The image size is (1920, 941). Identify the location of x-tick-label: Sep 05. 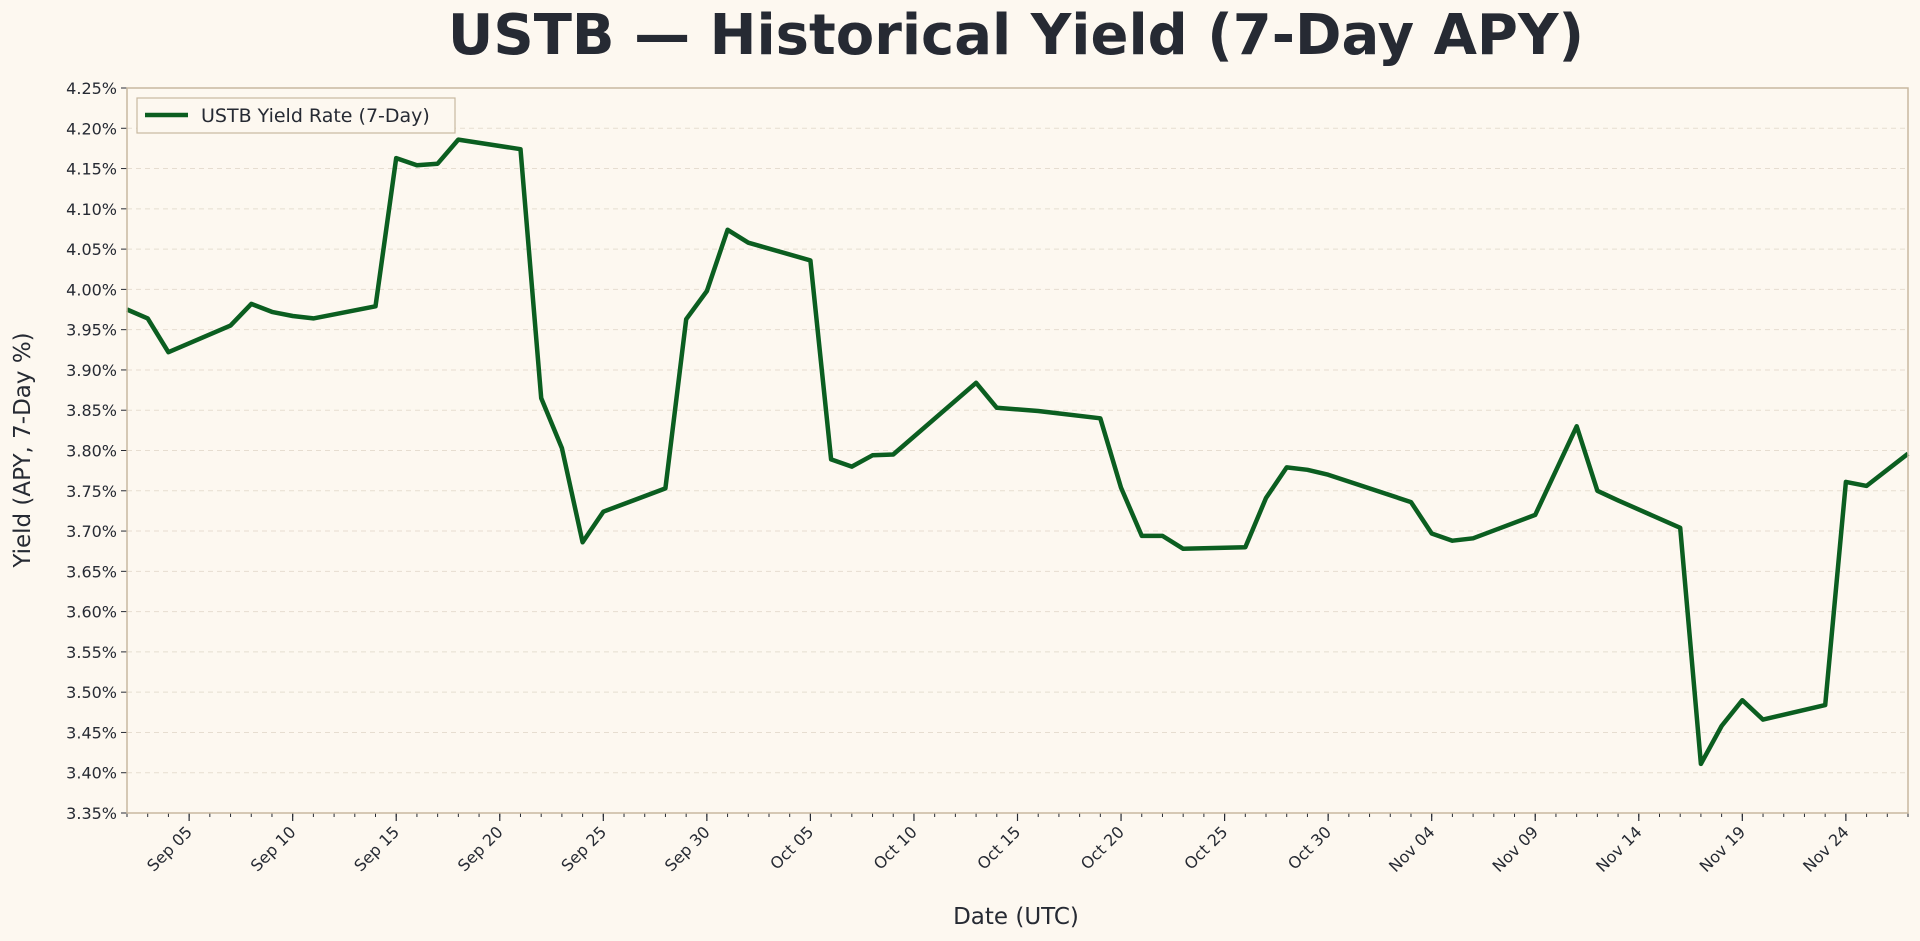
(169, 848).